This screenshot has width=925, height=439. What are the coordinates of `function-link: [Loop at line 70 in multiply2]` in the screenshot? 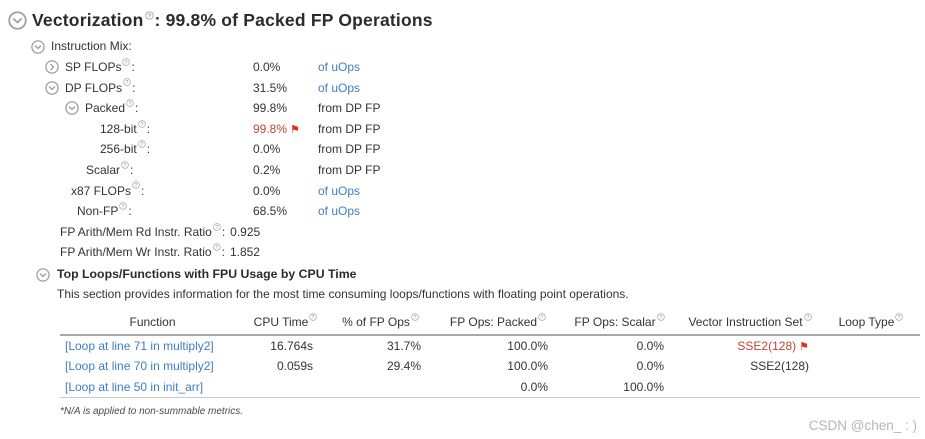 It's located at (139, 366).